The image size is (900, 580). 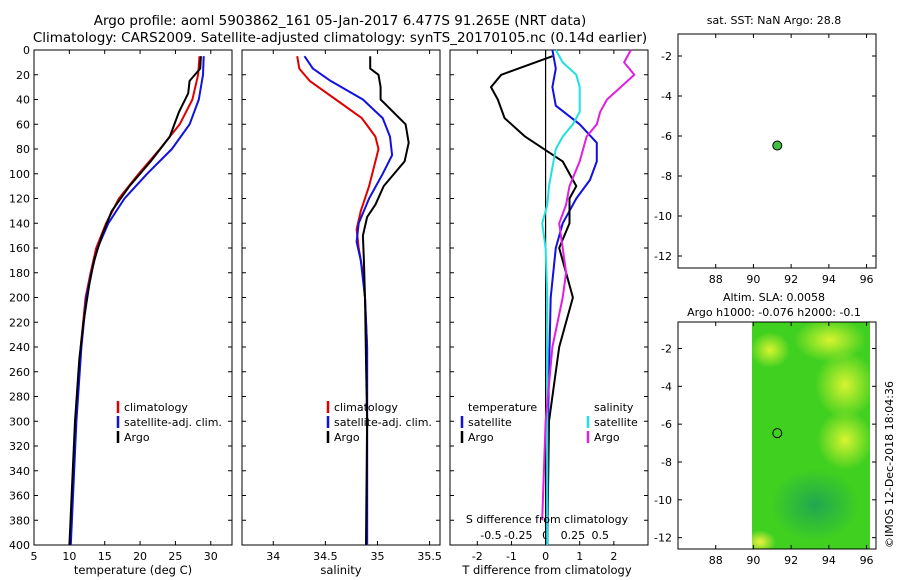 What do you see at coordinates (23, 149) in the screenshot?
I see `y-tick-label: 80` at bounding box center [23, 149].